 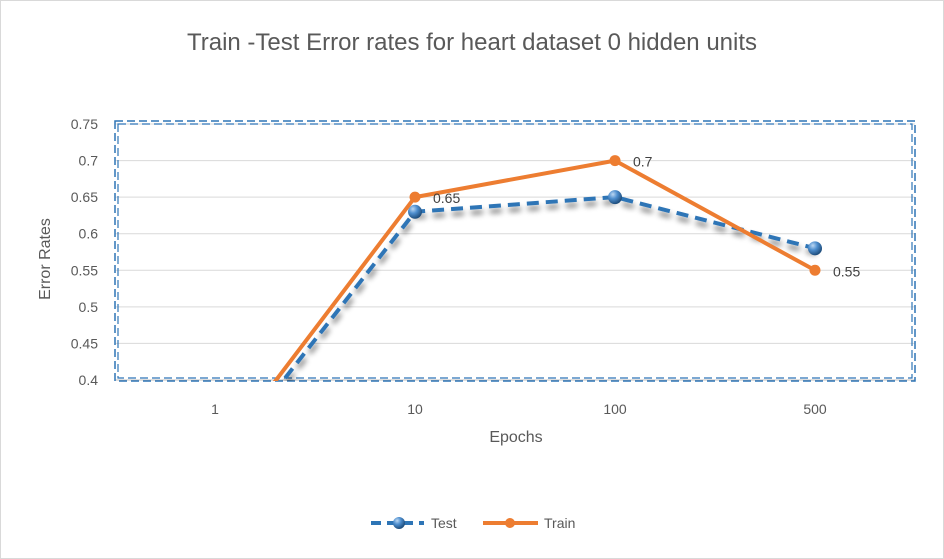 What do you see at coordinates (89, 161) in the screenshot?
I see `y-tick-label: 0.7` at bounding box center [89, 161].